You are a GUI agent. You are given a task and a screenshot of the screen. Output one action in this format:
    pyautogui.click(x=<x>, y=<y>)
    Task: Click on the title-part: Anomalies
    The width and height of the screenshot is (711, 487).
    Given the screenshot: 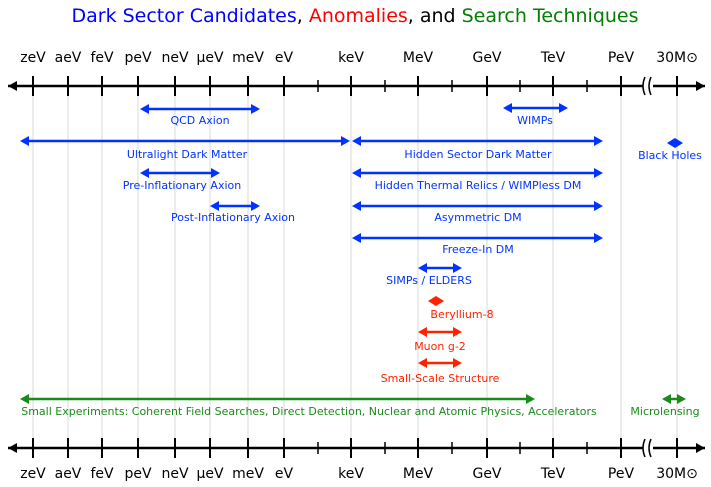 What is the action you would take?
    pyautogui.click(x=358, y=16)
    